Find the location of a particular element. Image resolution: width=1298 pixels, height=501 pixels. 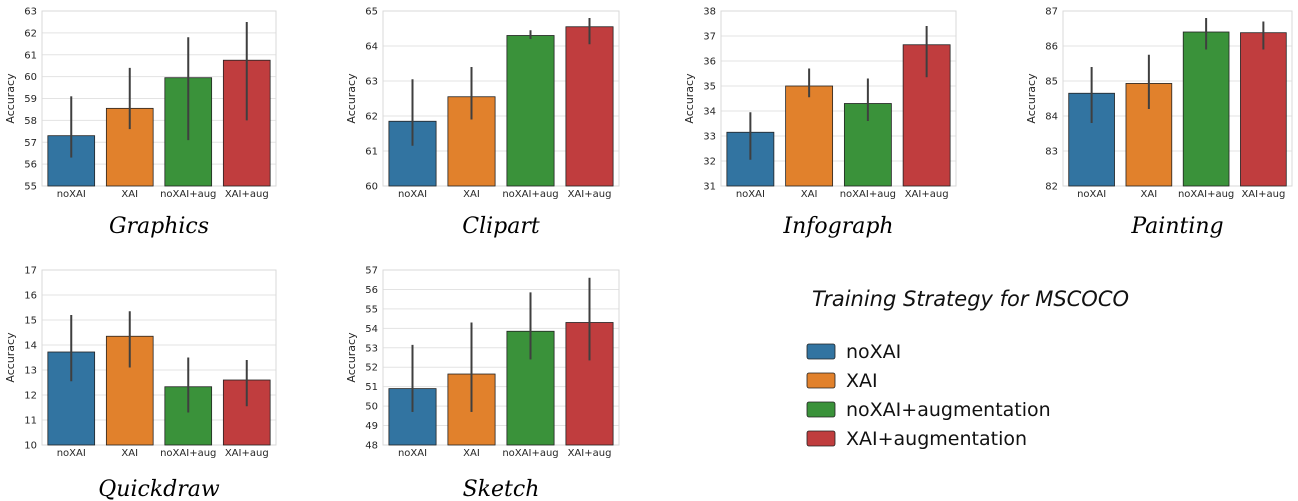

y-tick-label: 58 is located at coordinates (30, 121).